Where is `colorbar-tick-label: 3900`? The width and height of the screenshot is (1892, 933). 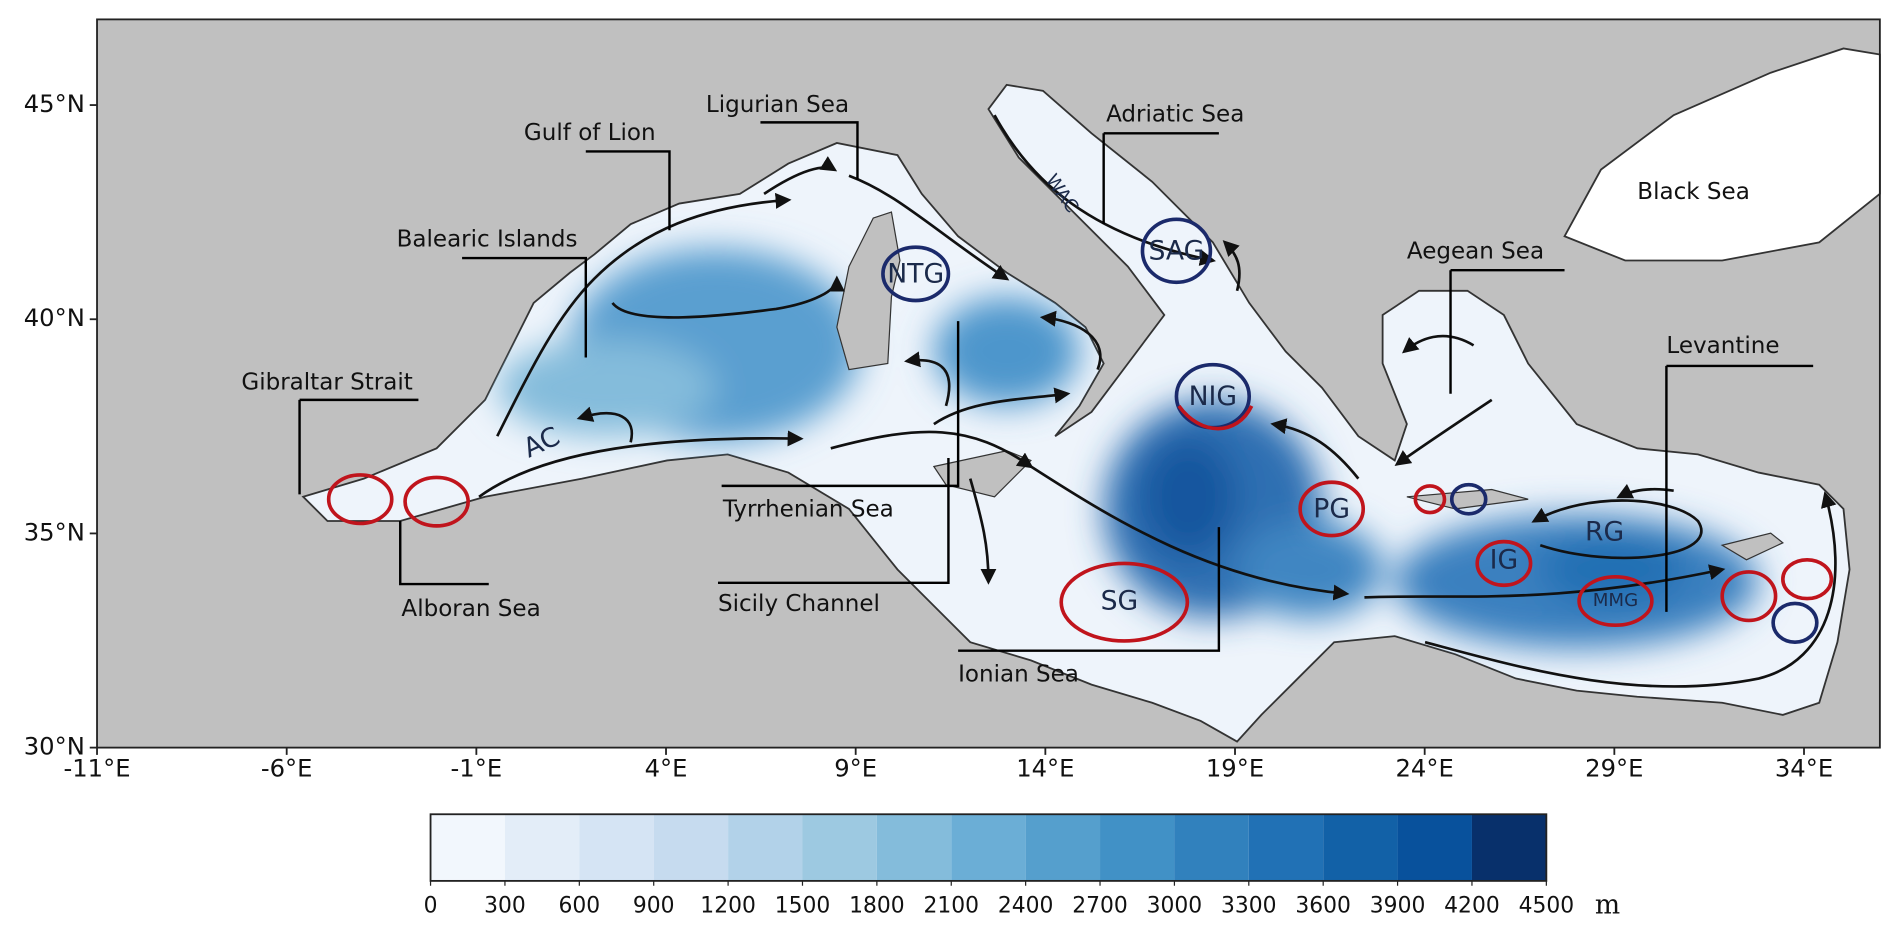 colorbar-tick-label: 3900 is located at coordinates (1398, 905).